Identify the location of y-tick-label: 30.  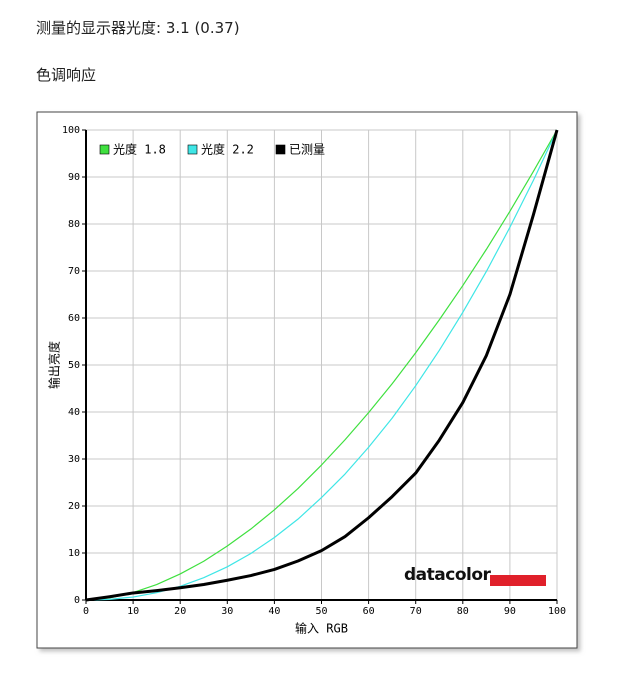
(74, 459).